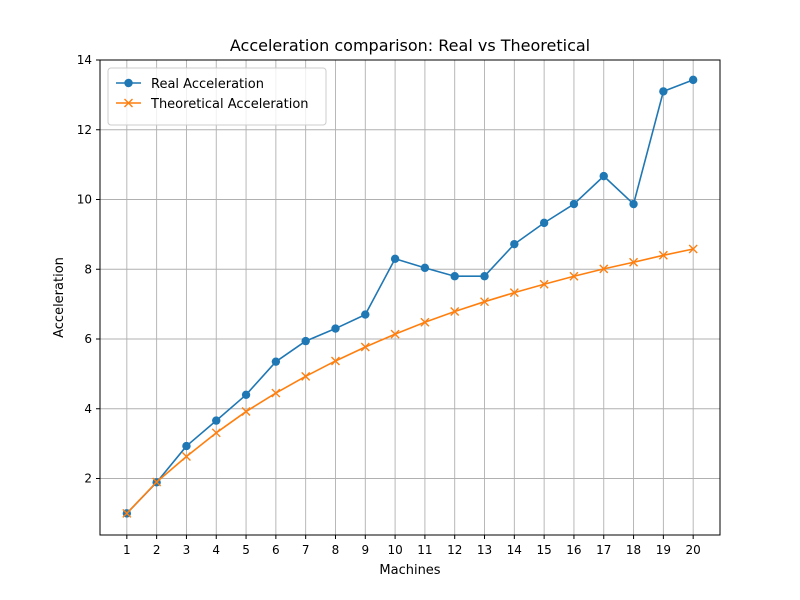  What do you see at coordinates (306, 550) in the screenshot?
I see `x-tick-label: 7` at bounding box center [306, 550].